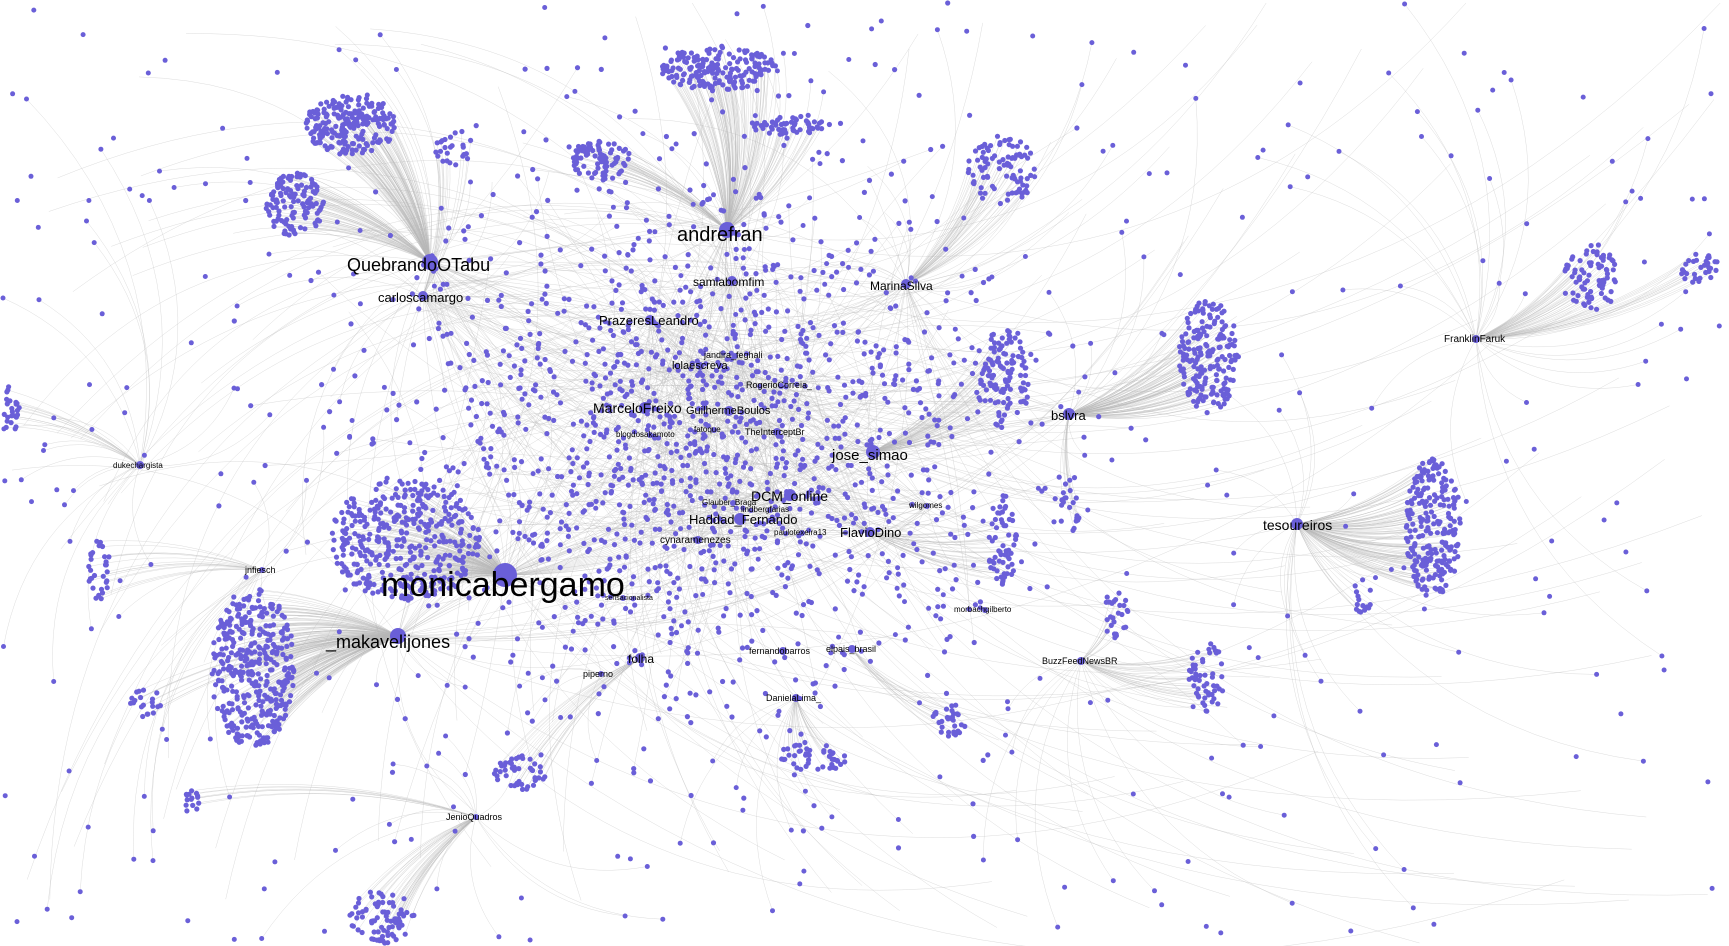  Describe the element at coordinates (796, 698) in the screenshot. I see `hub-node-danielalima-` at that location.